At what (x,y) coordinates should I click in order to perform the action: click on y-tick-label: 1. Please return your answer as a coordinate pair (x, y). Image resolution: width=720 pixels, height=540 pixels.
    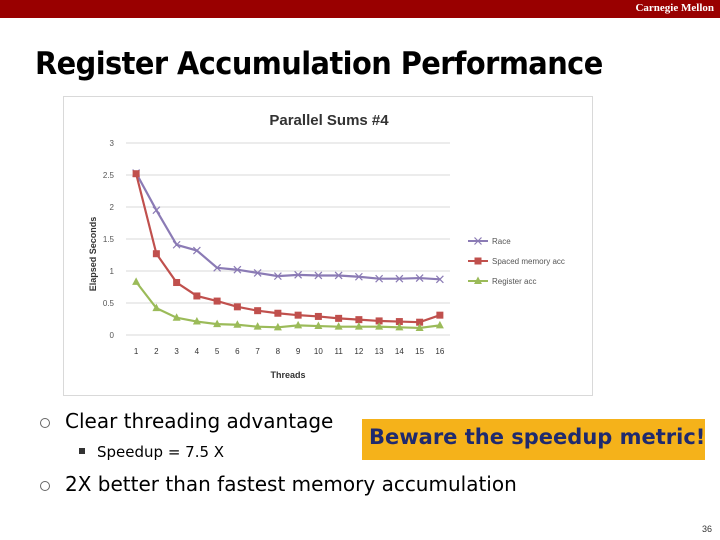
    Looking at the image, I should click on (112, 271).